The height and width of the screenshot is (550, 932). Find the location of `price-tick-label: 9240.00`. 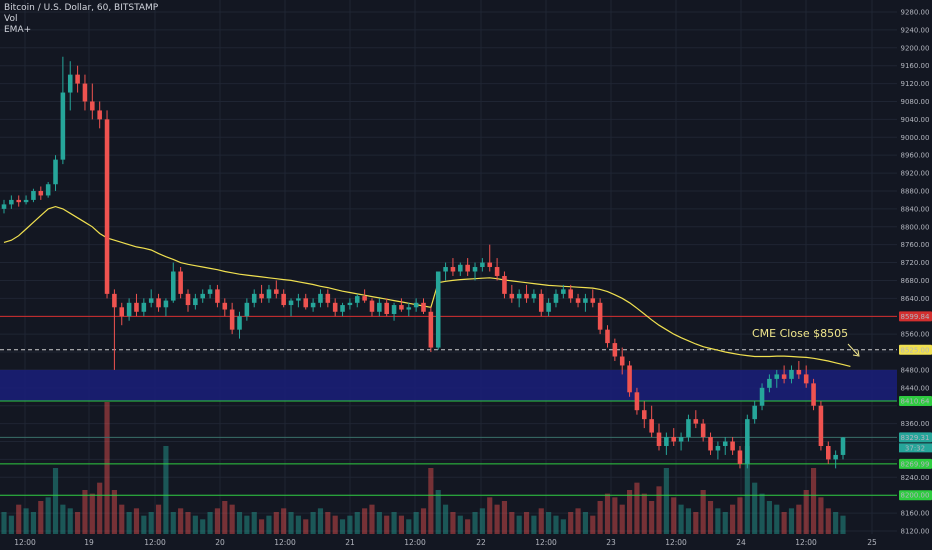

price-tick-label: 9240.00 is located at coordinates (915, 30).